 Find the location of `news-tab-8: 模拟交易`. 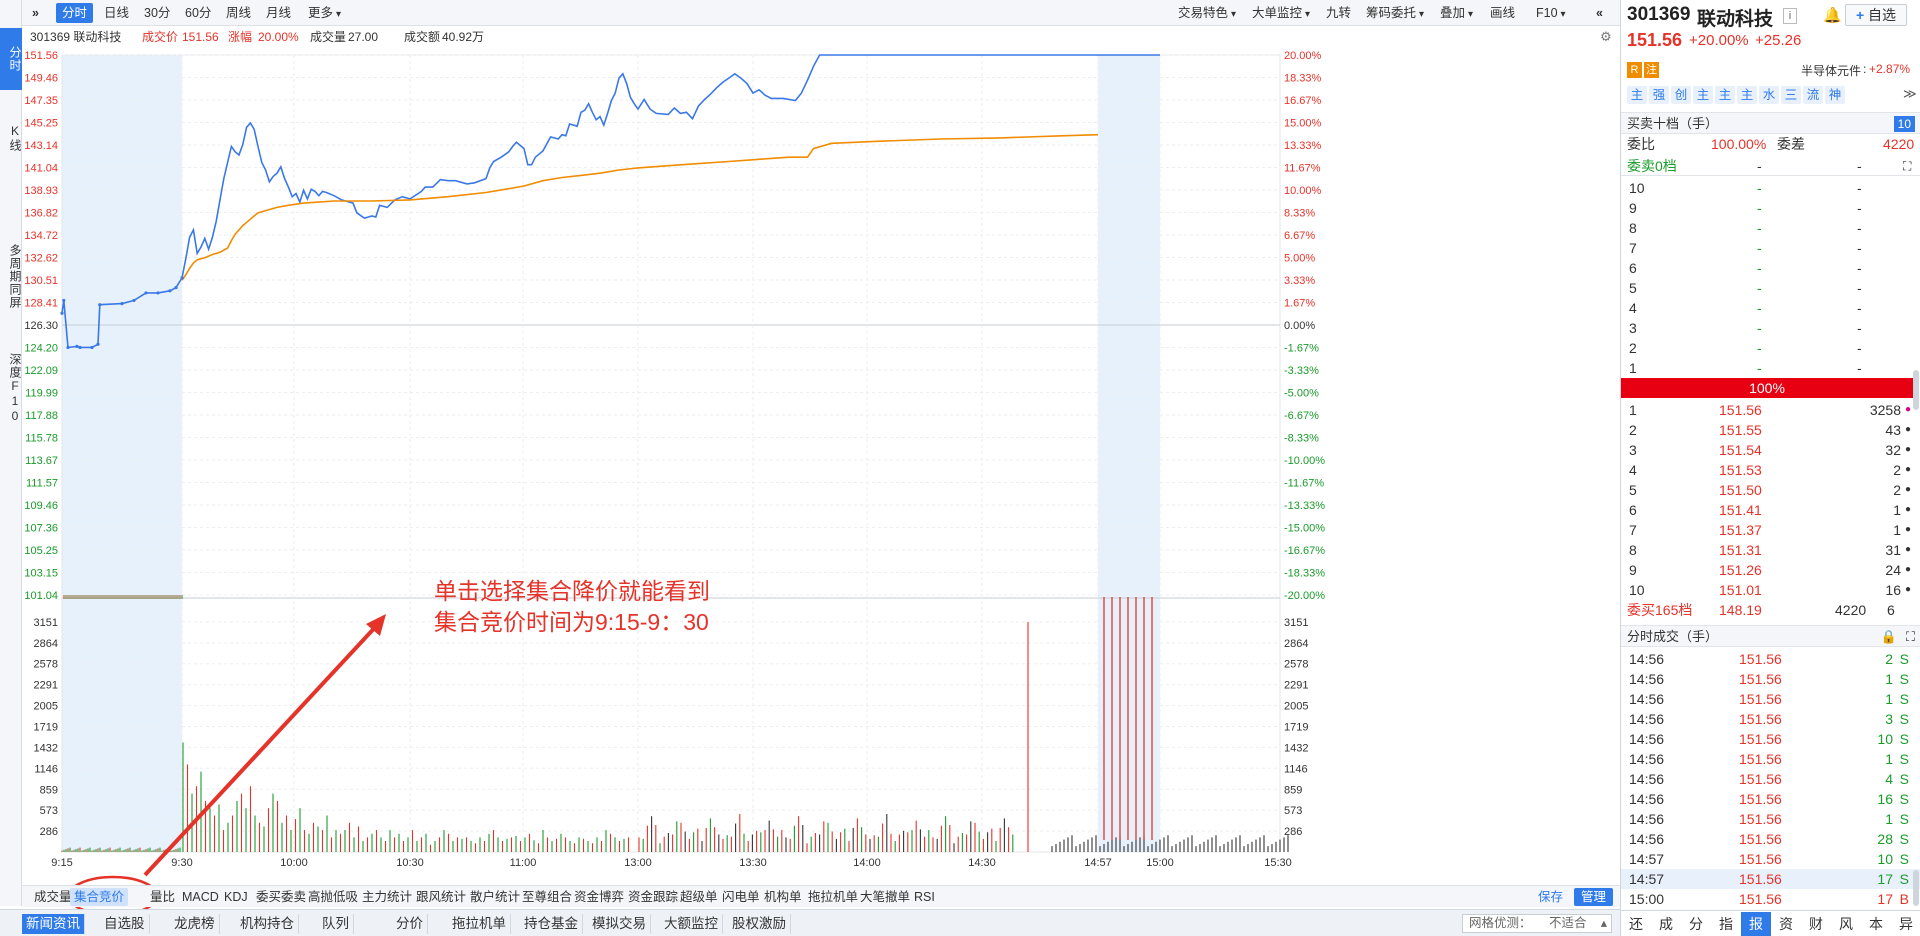

news-tab-8: 模拟交易 is located at coordinates (619, 924).